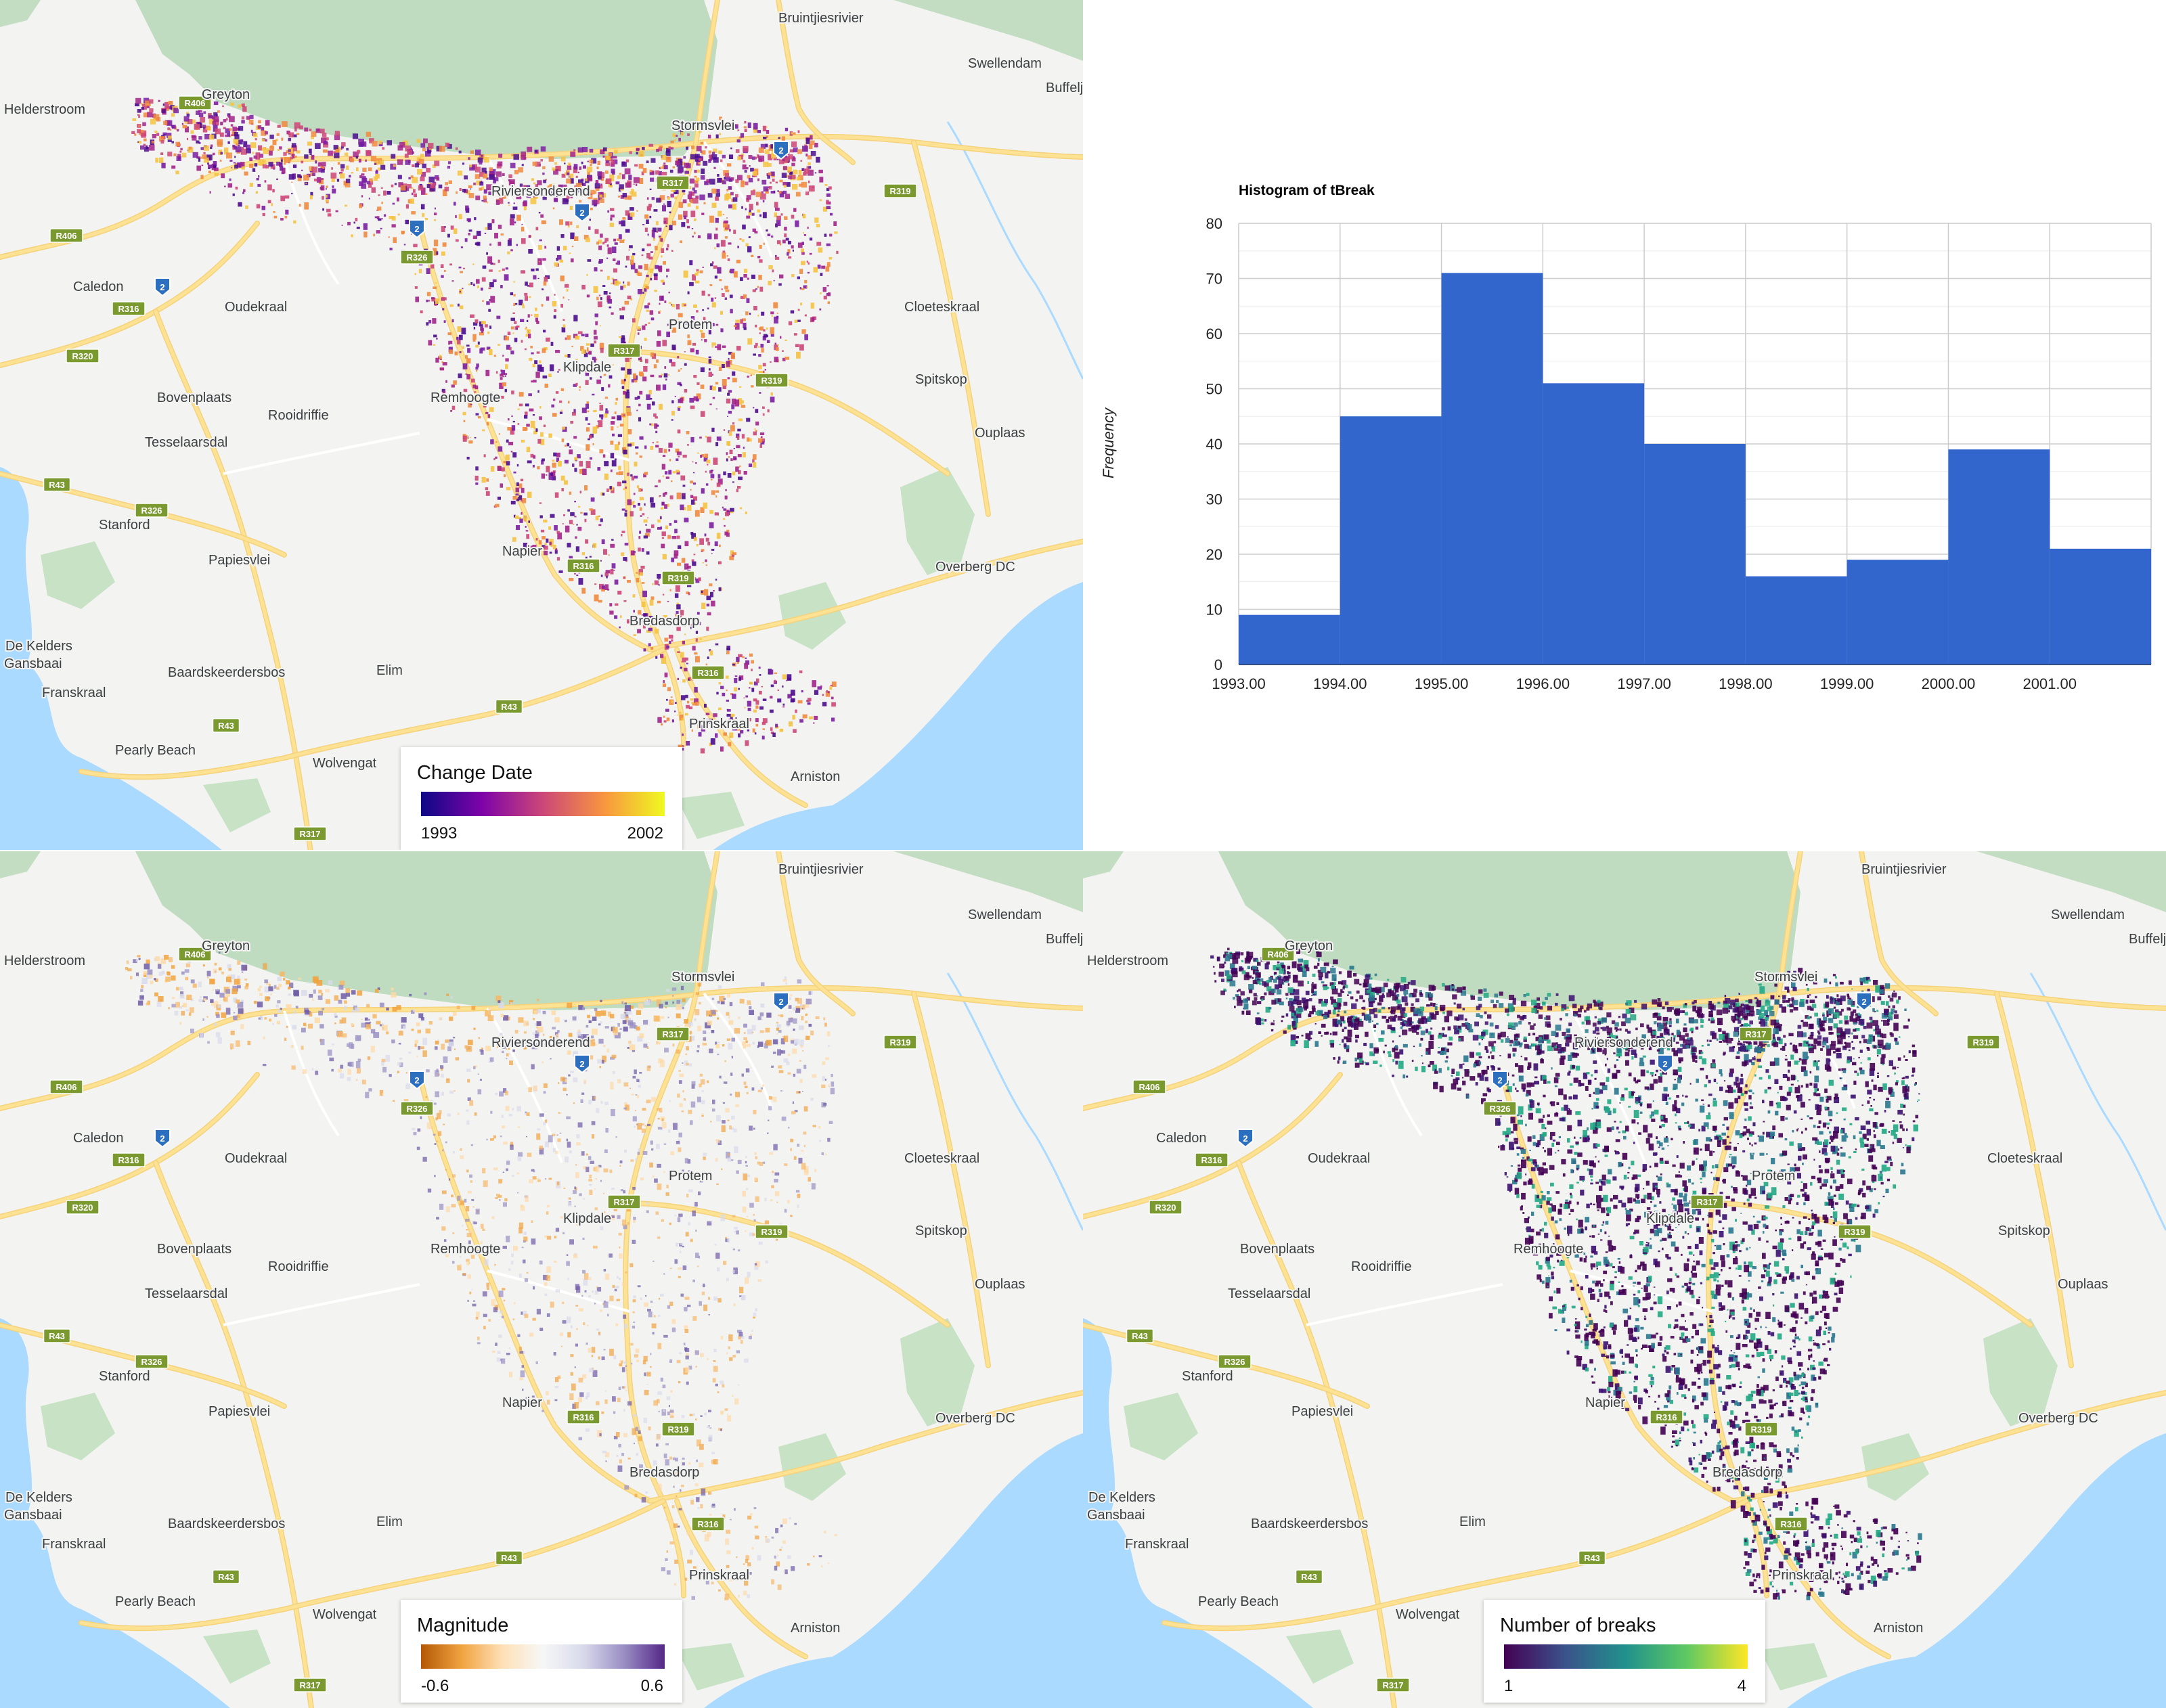 The height and width of the screenshot is (1708, 2166). I want to click on breaks-legend: Number of breaks 1 4, so click(1624, 1651).